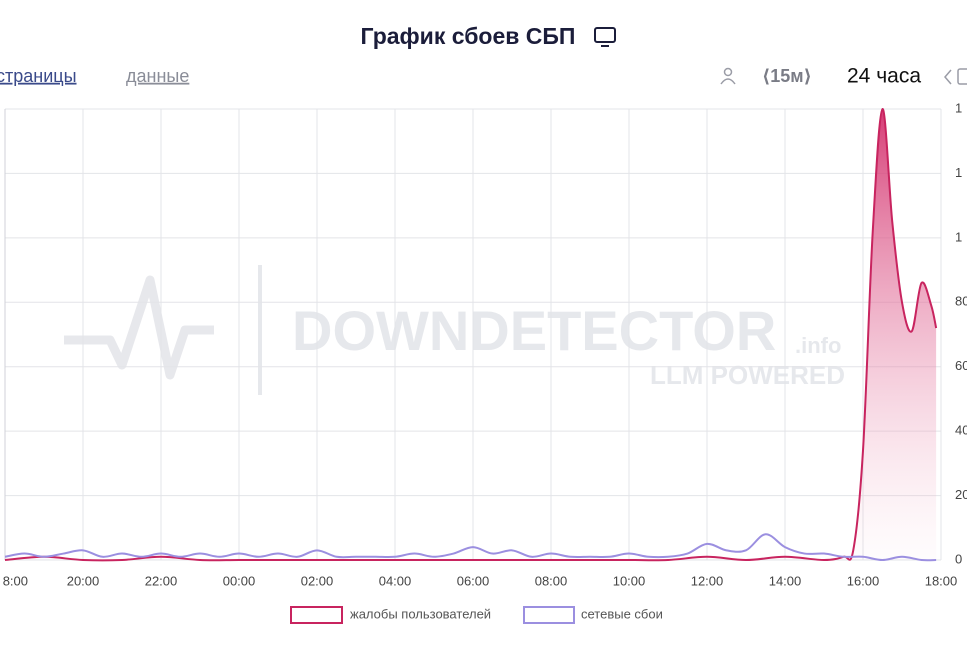  I want to click on legend-label: сетевые сбои, so click(622, 613).